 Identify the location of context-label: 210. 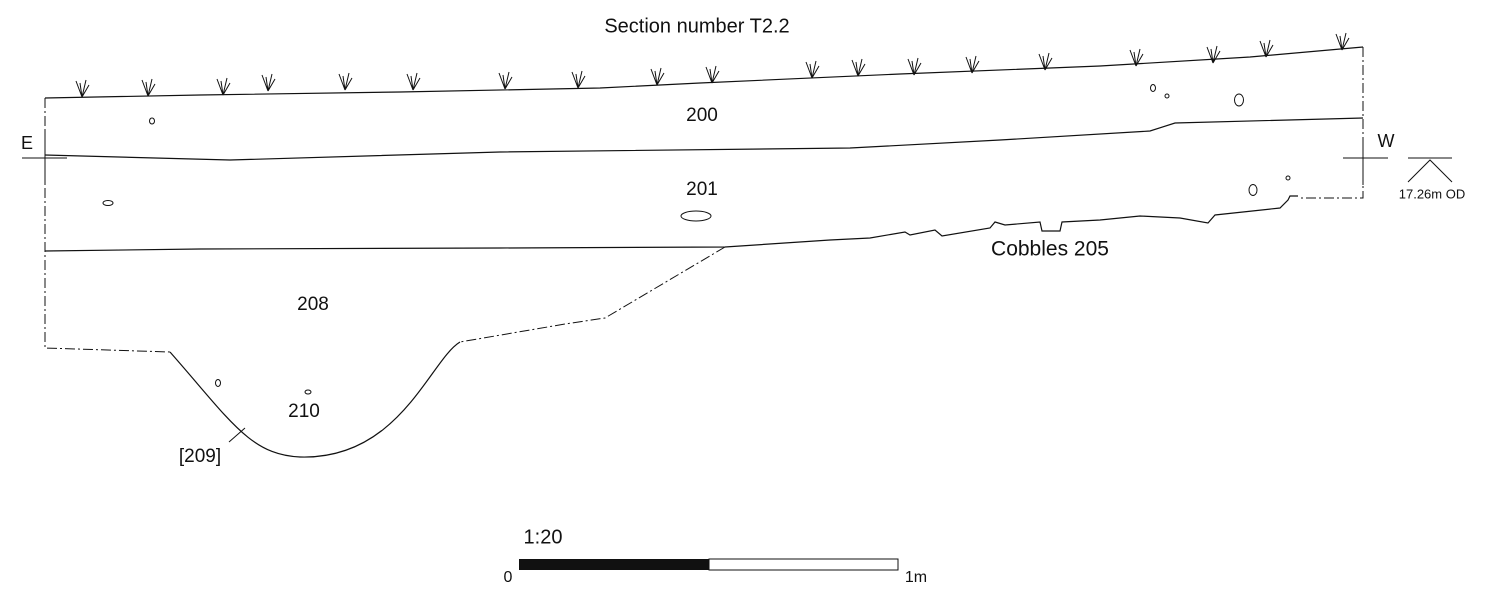
(304, 411).